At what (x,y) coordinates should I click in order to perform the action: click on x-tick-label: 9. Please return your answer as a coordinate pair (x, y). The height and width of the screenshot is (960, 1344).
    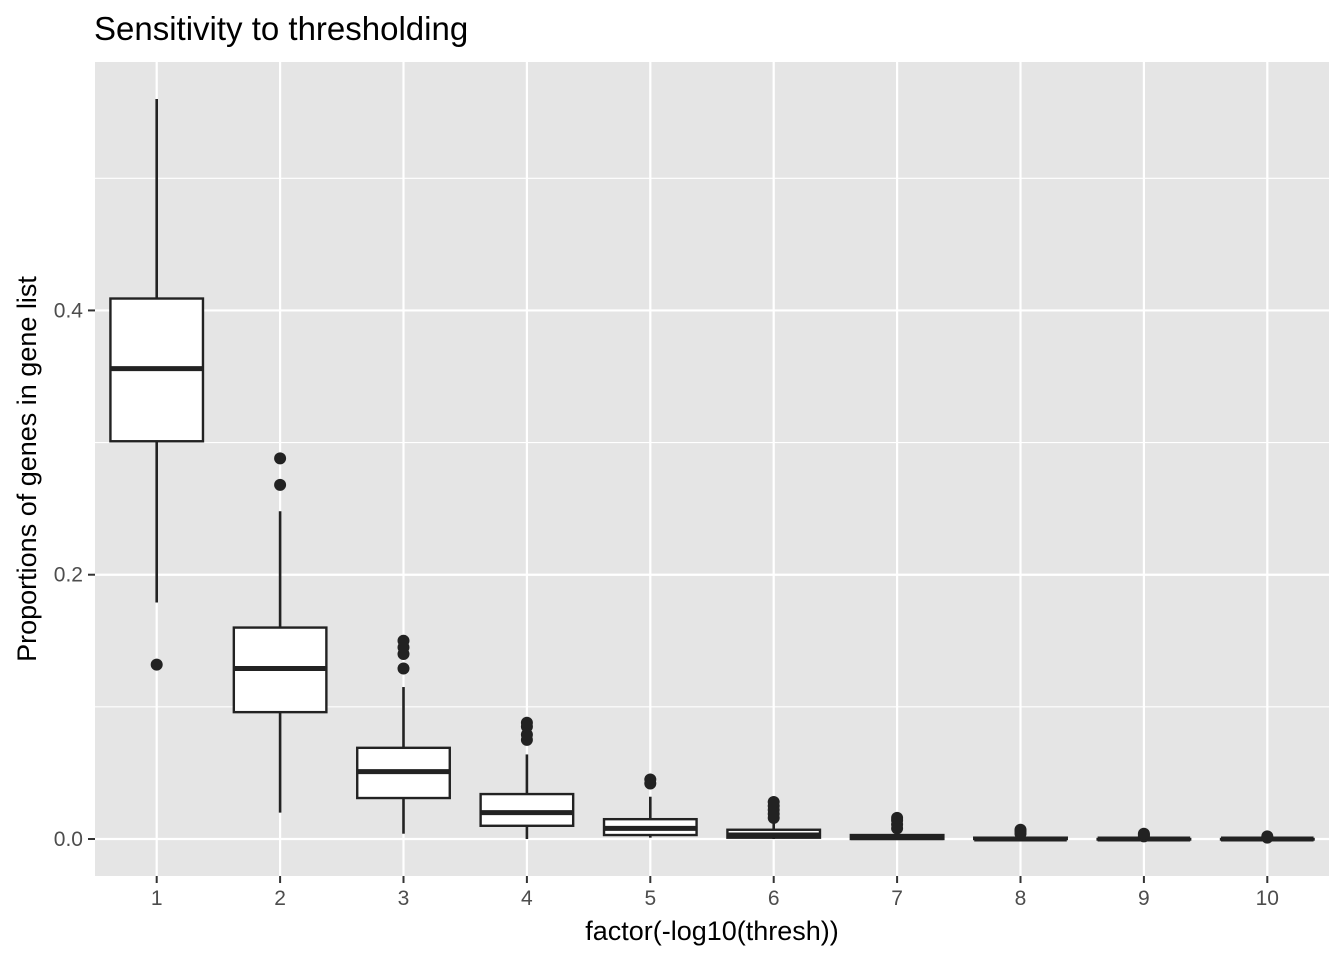
    Looking at the image, I should click on (1144, 898).